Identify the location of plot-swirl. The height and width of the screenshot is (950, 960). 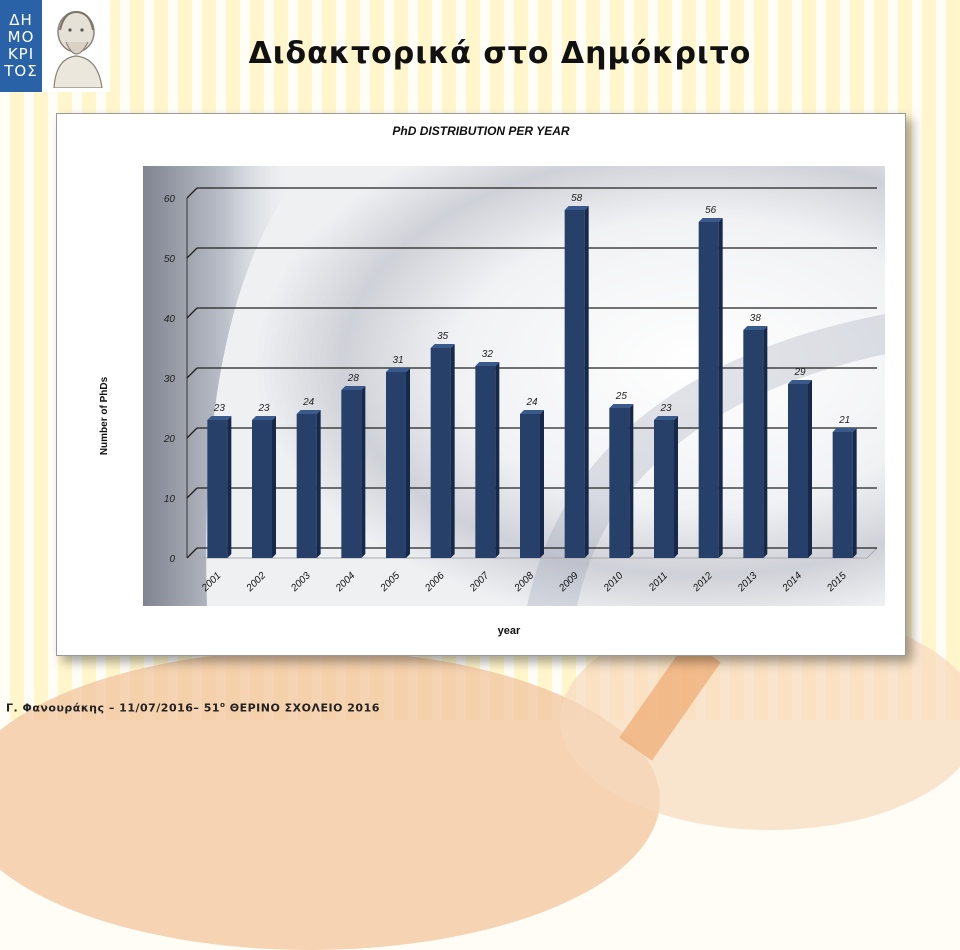
(706, 460).